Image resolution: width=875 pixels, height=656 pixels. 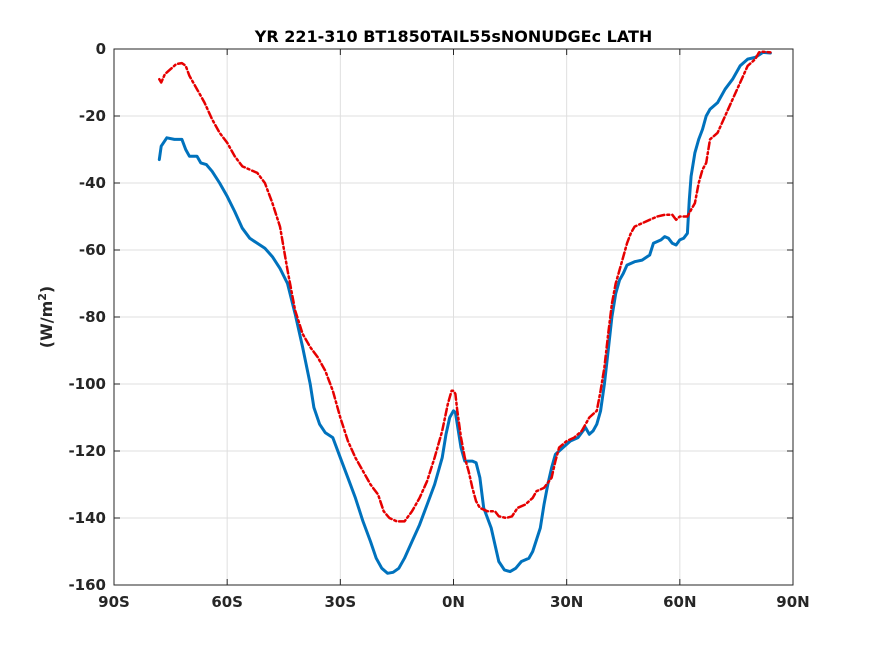 What do you see at coordinates (92, 116) in the screenshot?
I see `y-tick-label: -20` at bounding box center [92, 116].